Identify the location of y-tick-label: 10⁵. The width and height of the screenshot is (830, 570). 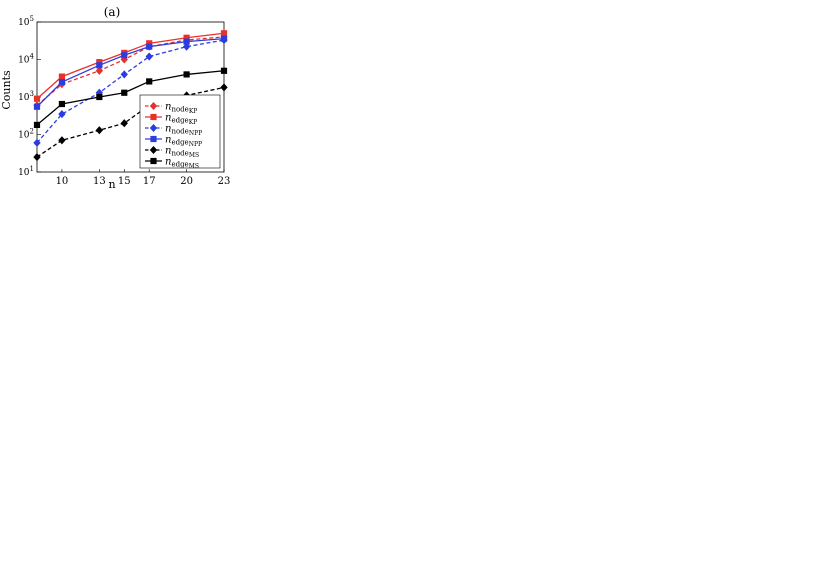
(26, 21).